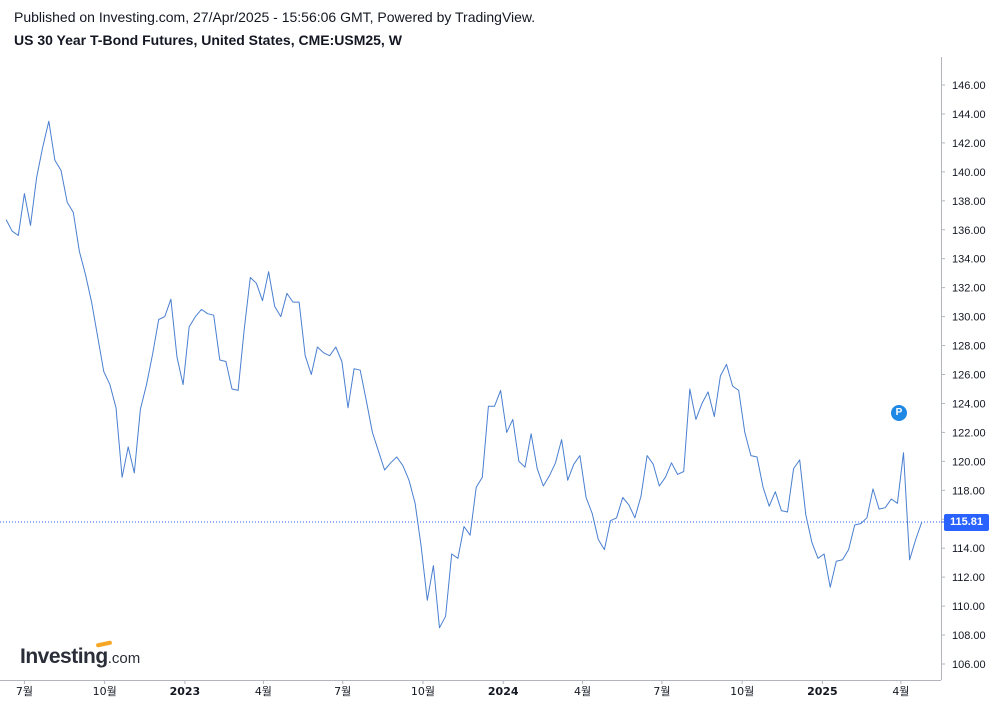  I want to click on x-tick-label: 2024, so click(503, 691).